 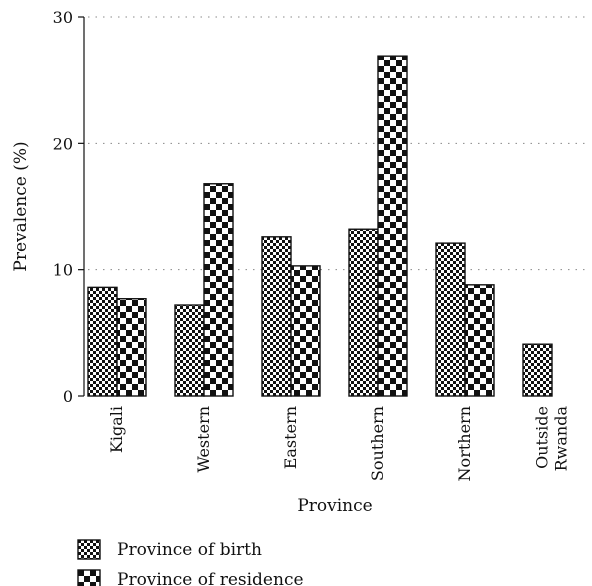 I want to click on legend-swatch-residence, so click(x=89, y=577).